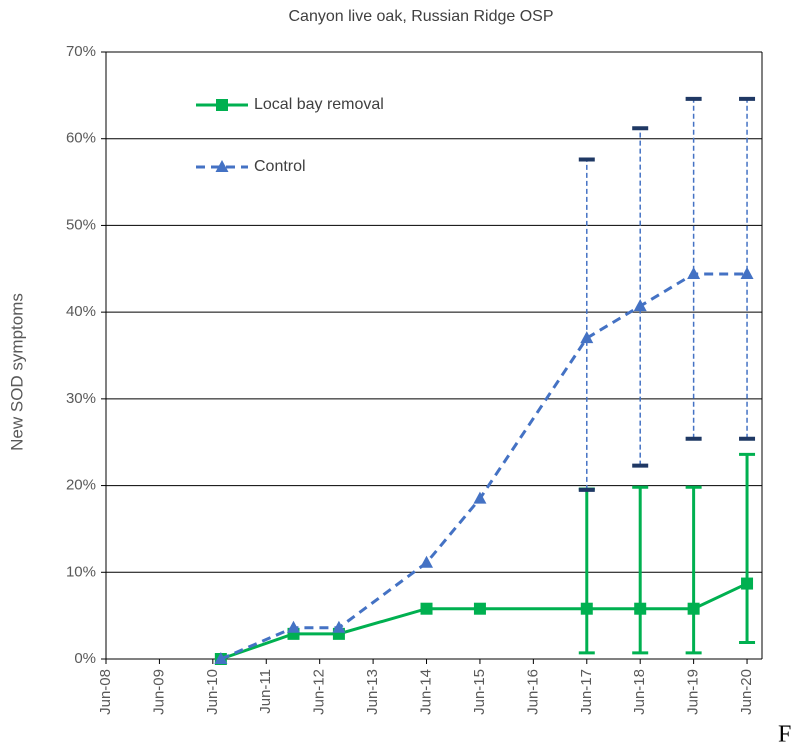 The height and width of the screenshot is (750, 799). What do you see at coordinates (479, 692) in the screenshot?
I see `x-tick-label: Jun-15` at bounding box center [479, 692].